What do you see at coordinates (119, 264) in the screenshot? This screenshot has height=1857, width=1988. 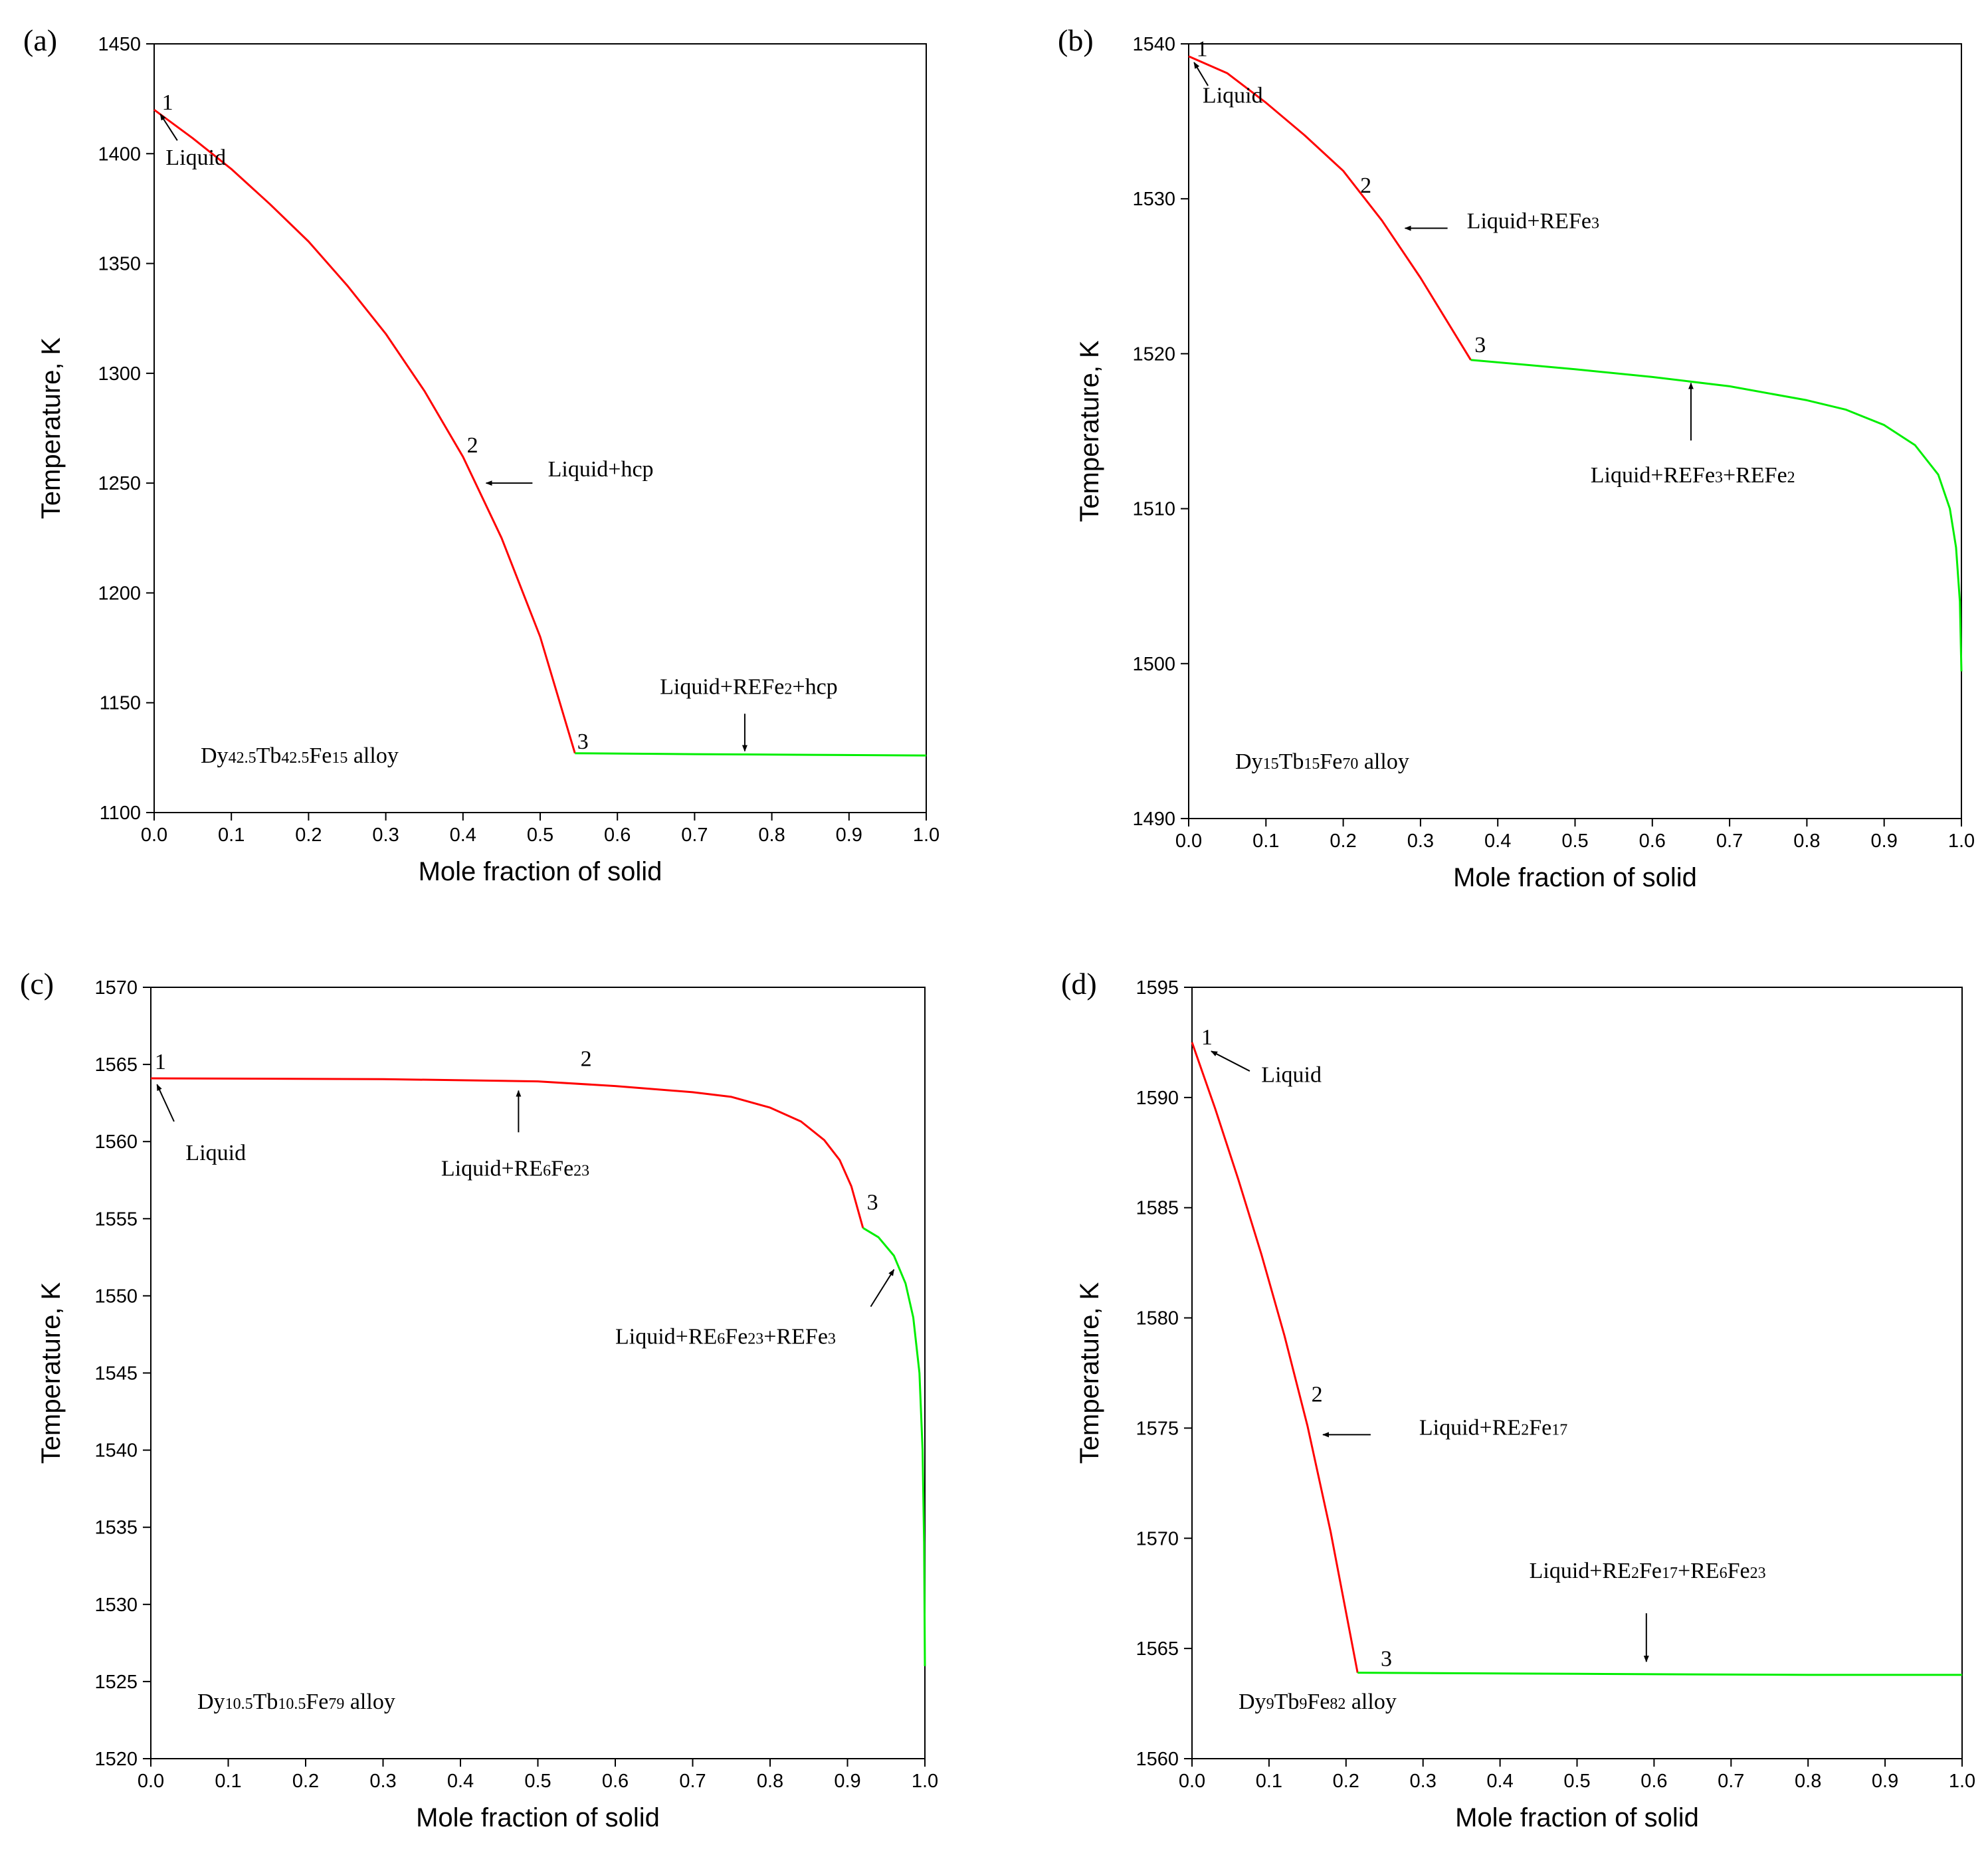 I see `y-tick-label: 1350` at bounding box center [119, 264].